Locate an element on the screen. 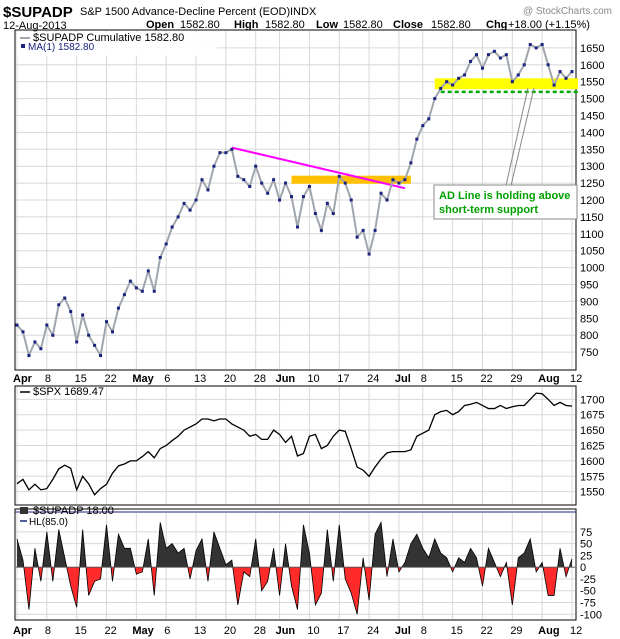 The height and width of the screenshot is (639, 620). y-tick-label: 750 is located at coordinates (589, 353).